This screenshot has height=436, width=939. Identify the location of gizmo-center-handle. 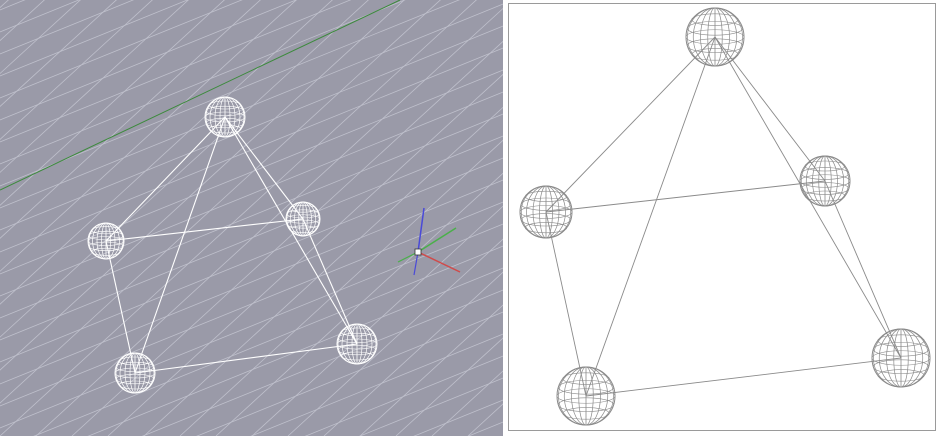
(418, 252).